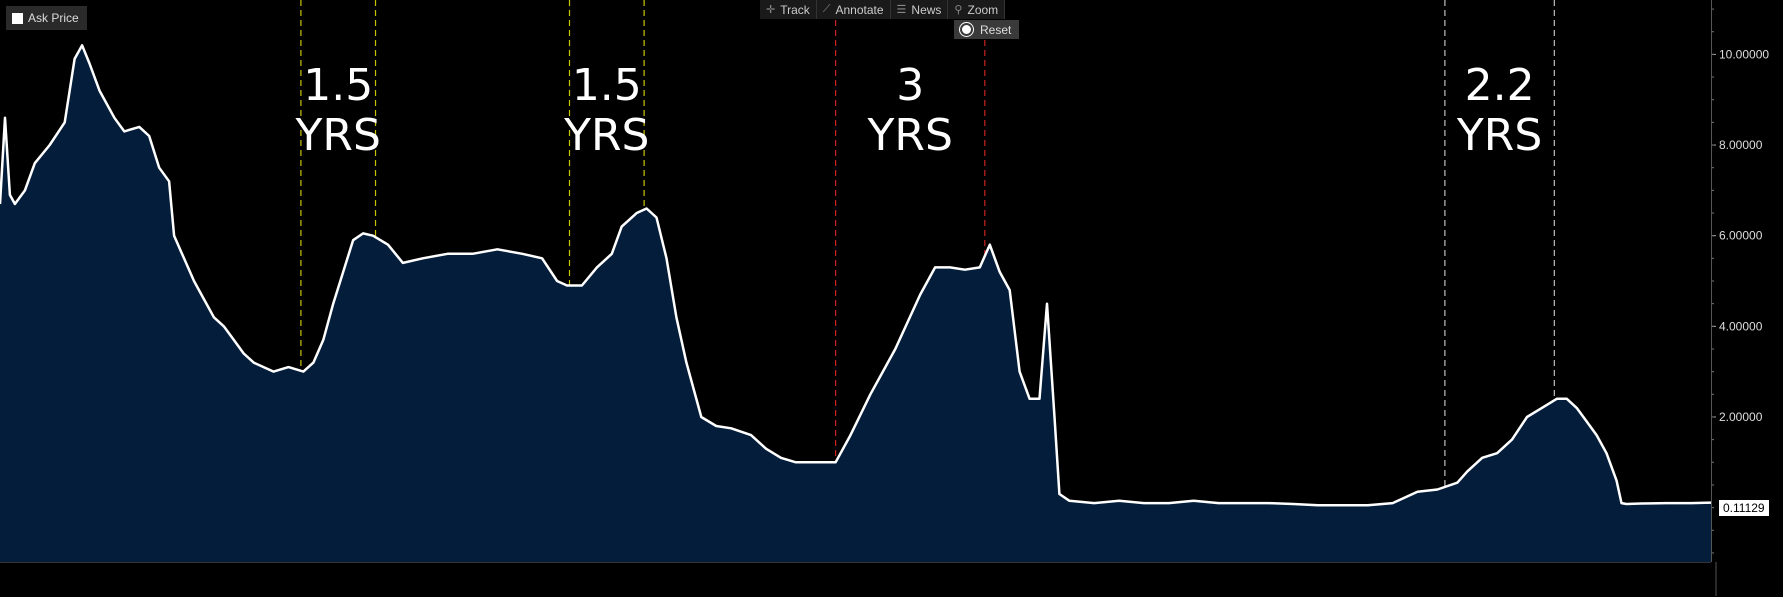 This screenshot has height=597, width=1783. I want to click on track-label: Track, so click(795, 9).